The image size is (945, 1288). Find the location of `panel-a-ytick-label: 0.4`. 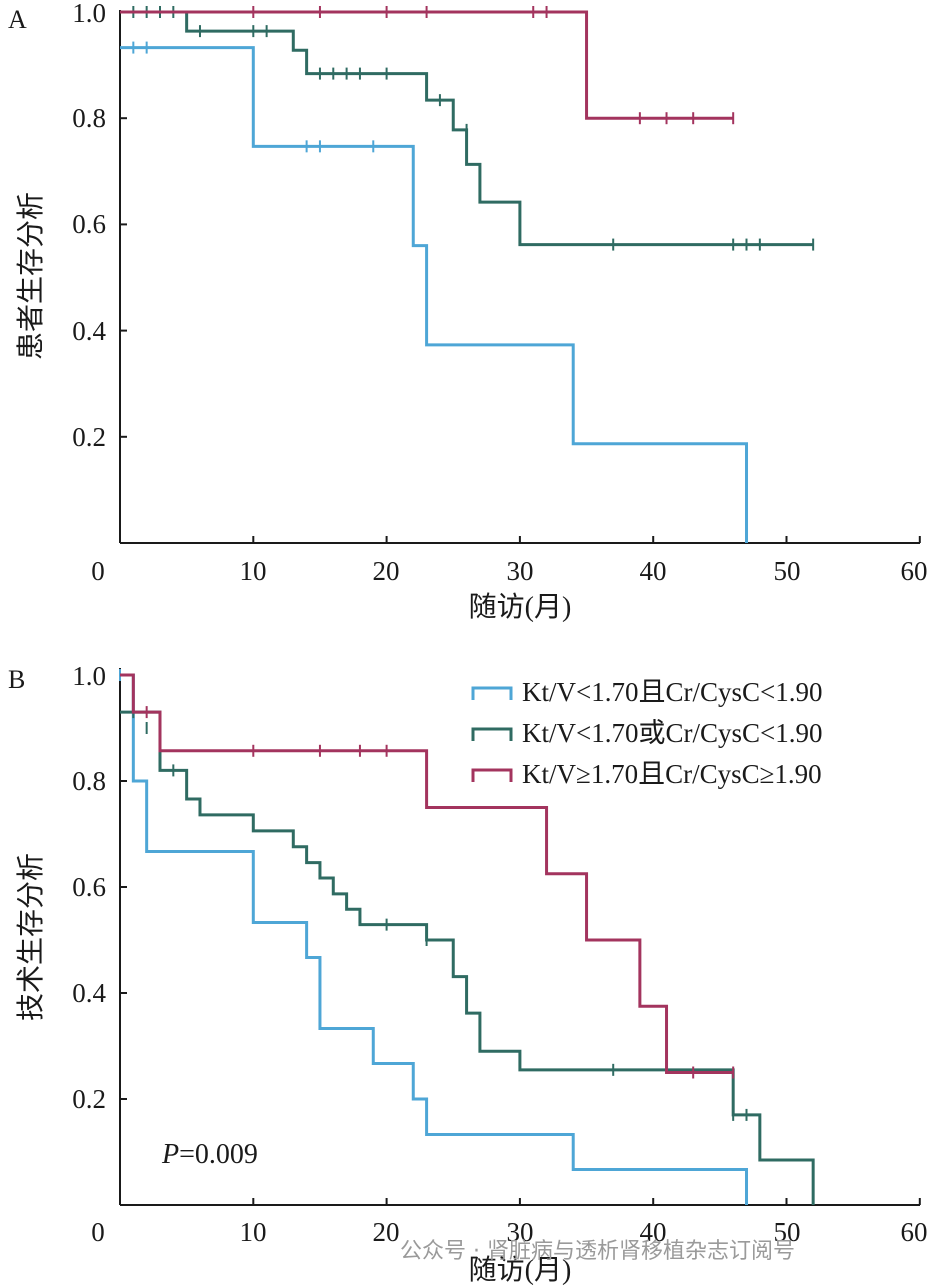

panel-a-ytick-label: 0.4 is located at coordinates (89, 331).